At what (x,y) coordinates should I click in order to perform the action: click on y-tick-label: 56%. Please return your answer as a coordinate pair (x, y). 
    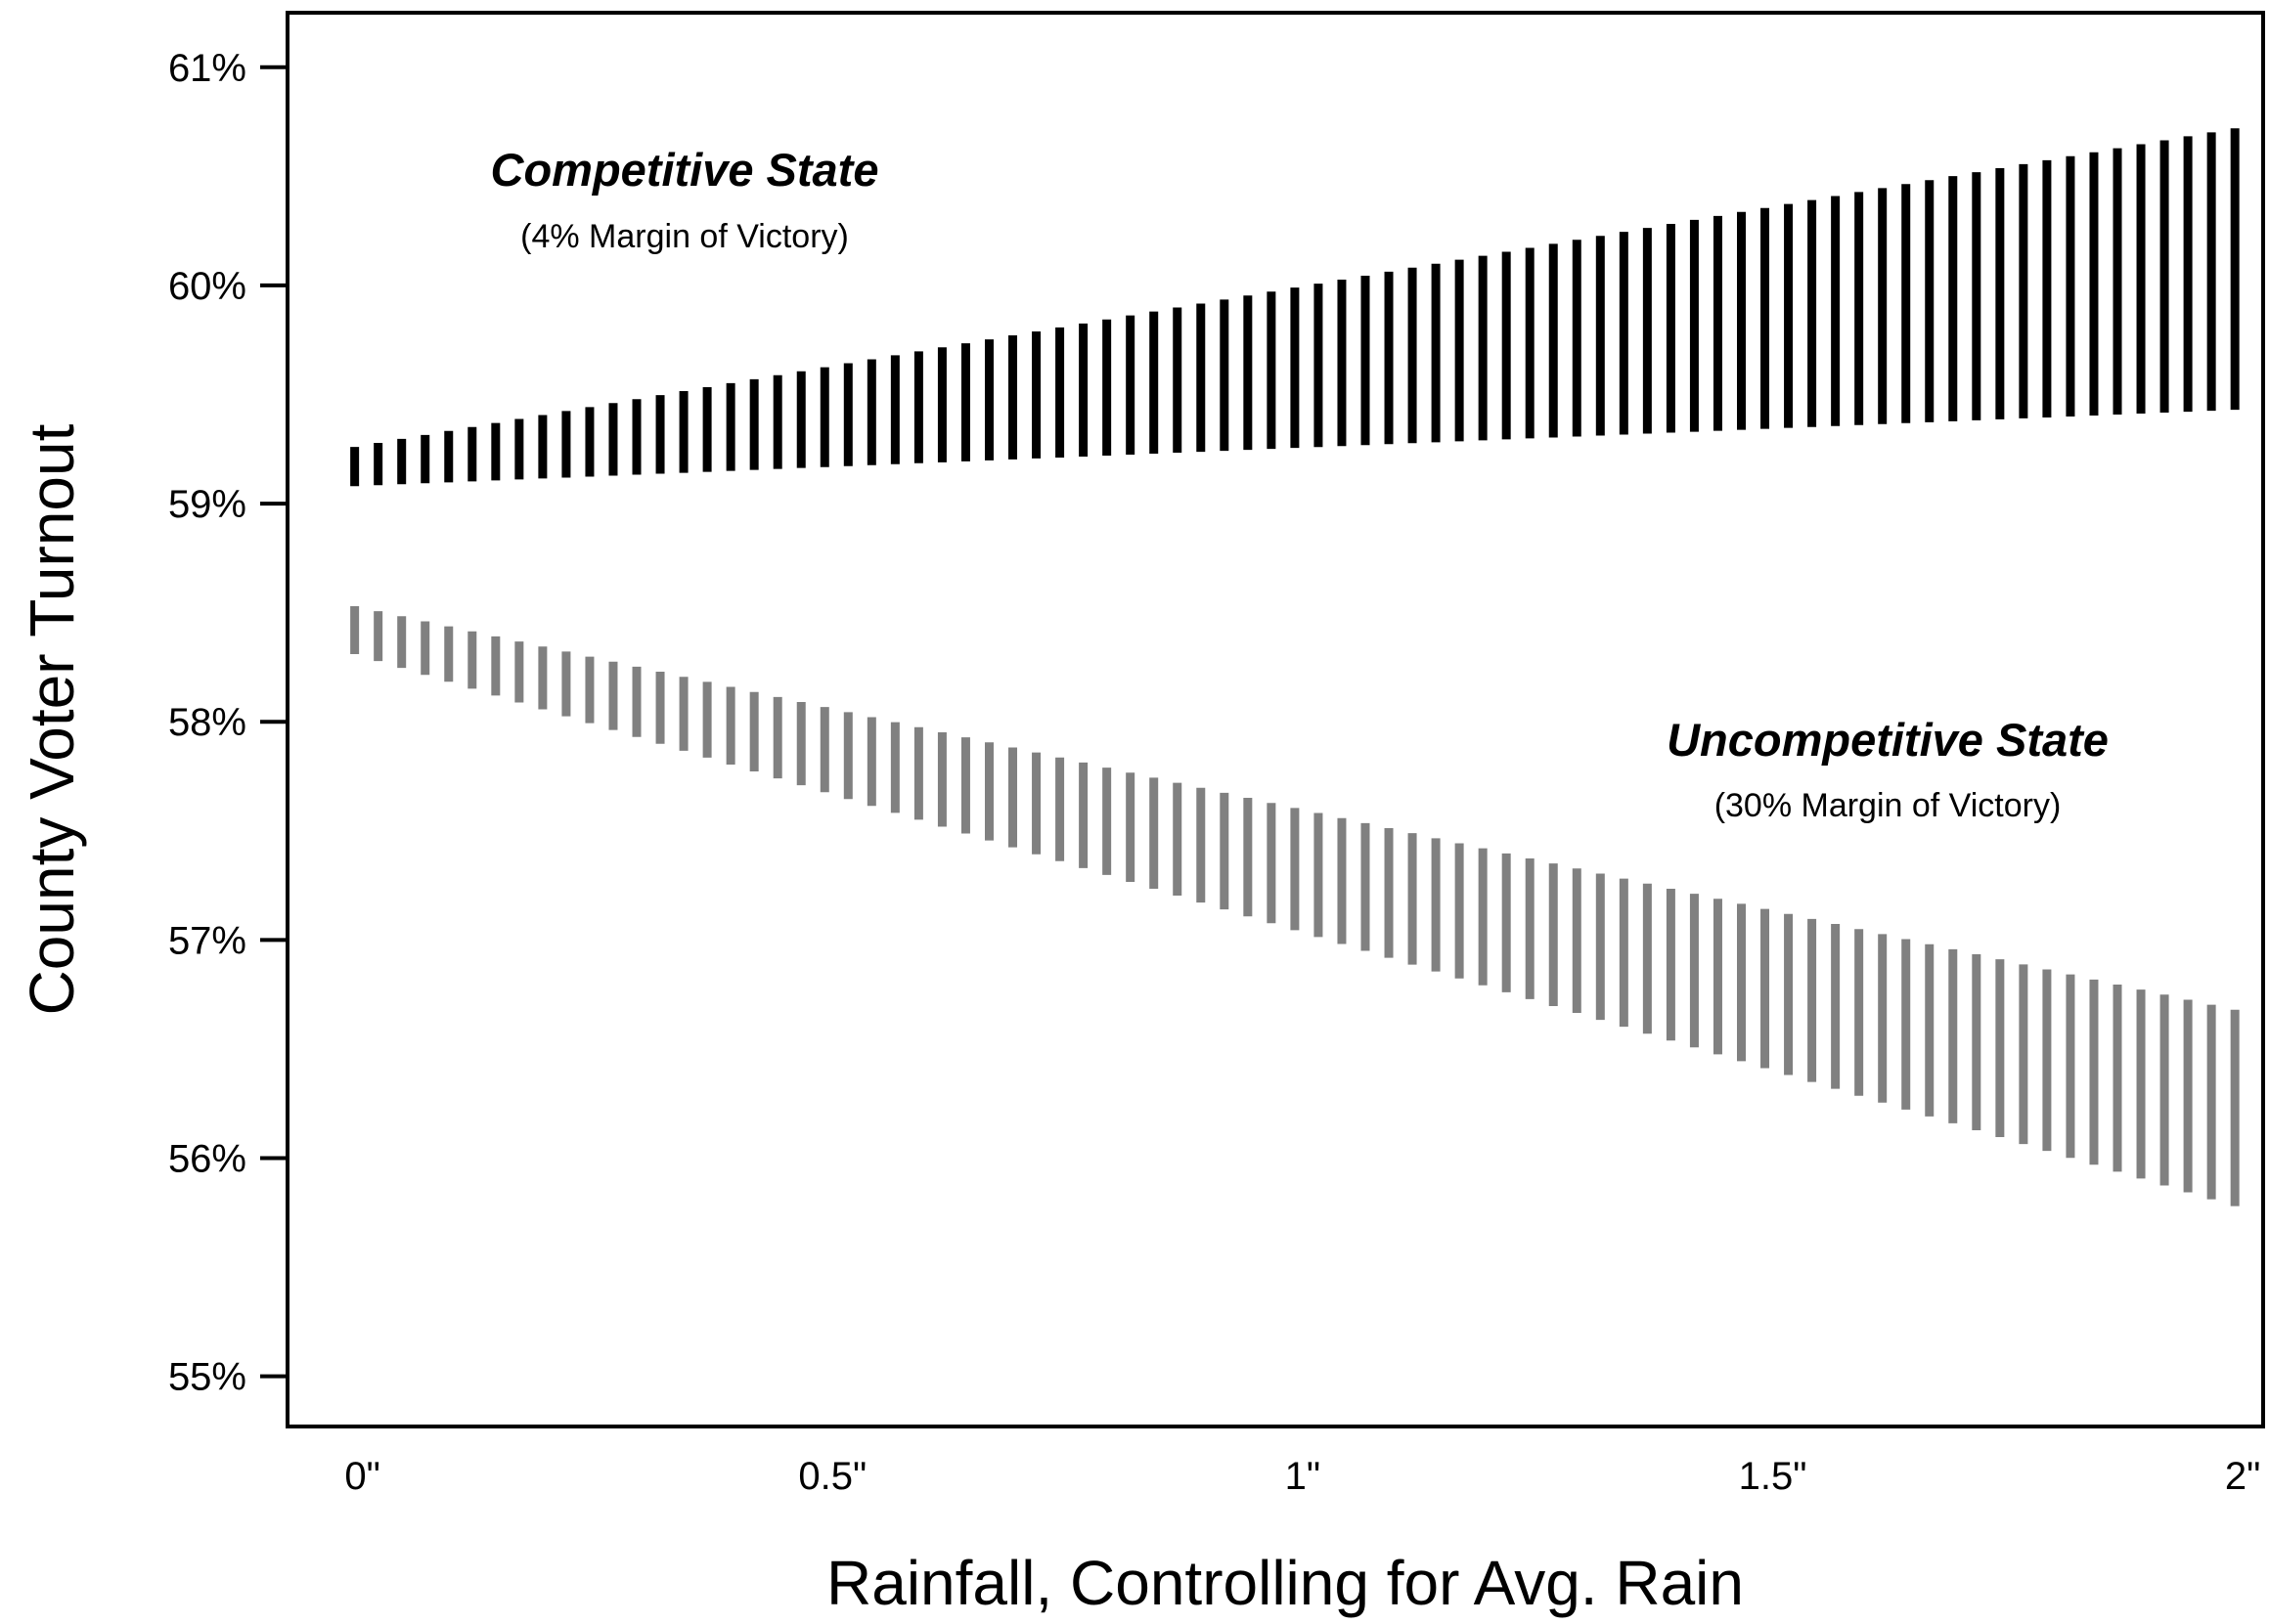
    Looking at the image, I should click on (207, 1159).